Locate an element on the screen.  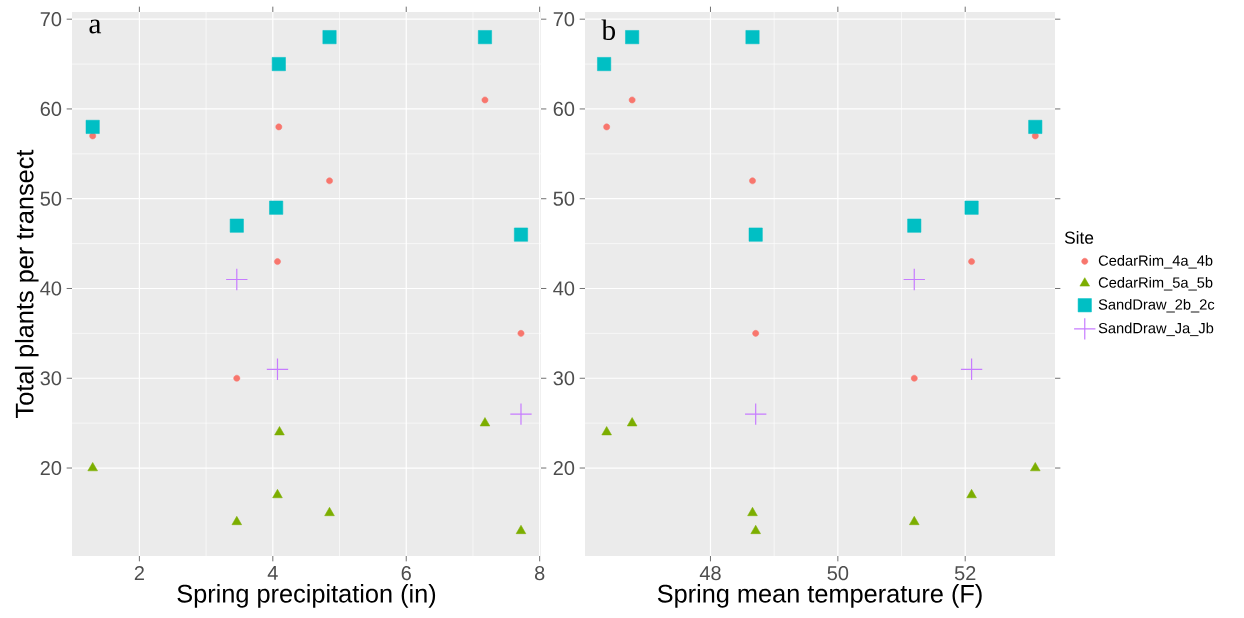
legend-label: CedarRim_5a_5b is located at coordinates (1155, 283).